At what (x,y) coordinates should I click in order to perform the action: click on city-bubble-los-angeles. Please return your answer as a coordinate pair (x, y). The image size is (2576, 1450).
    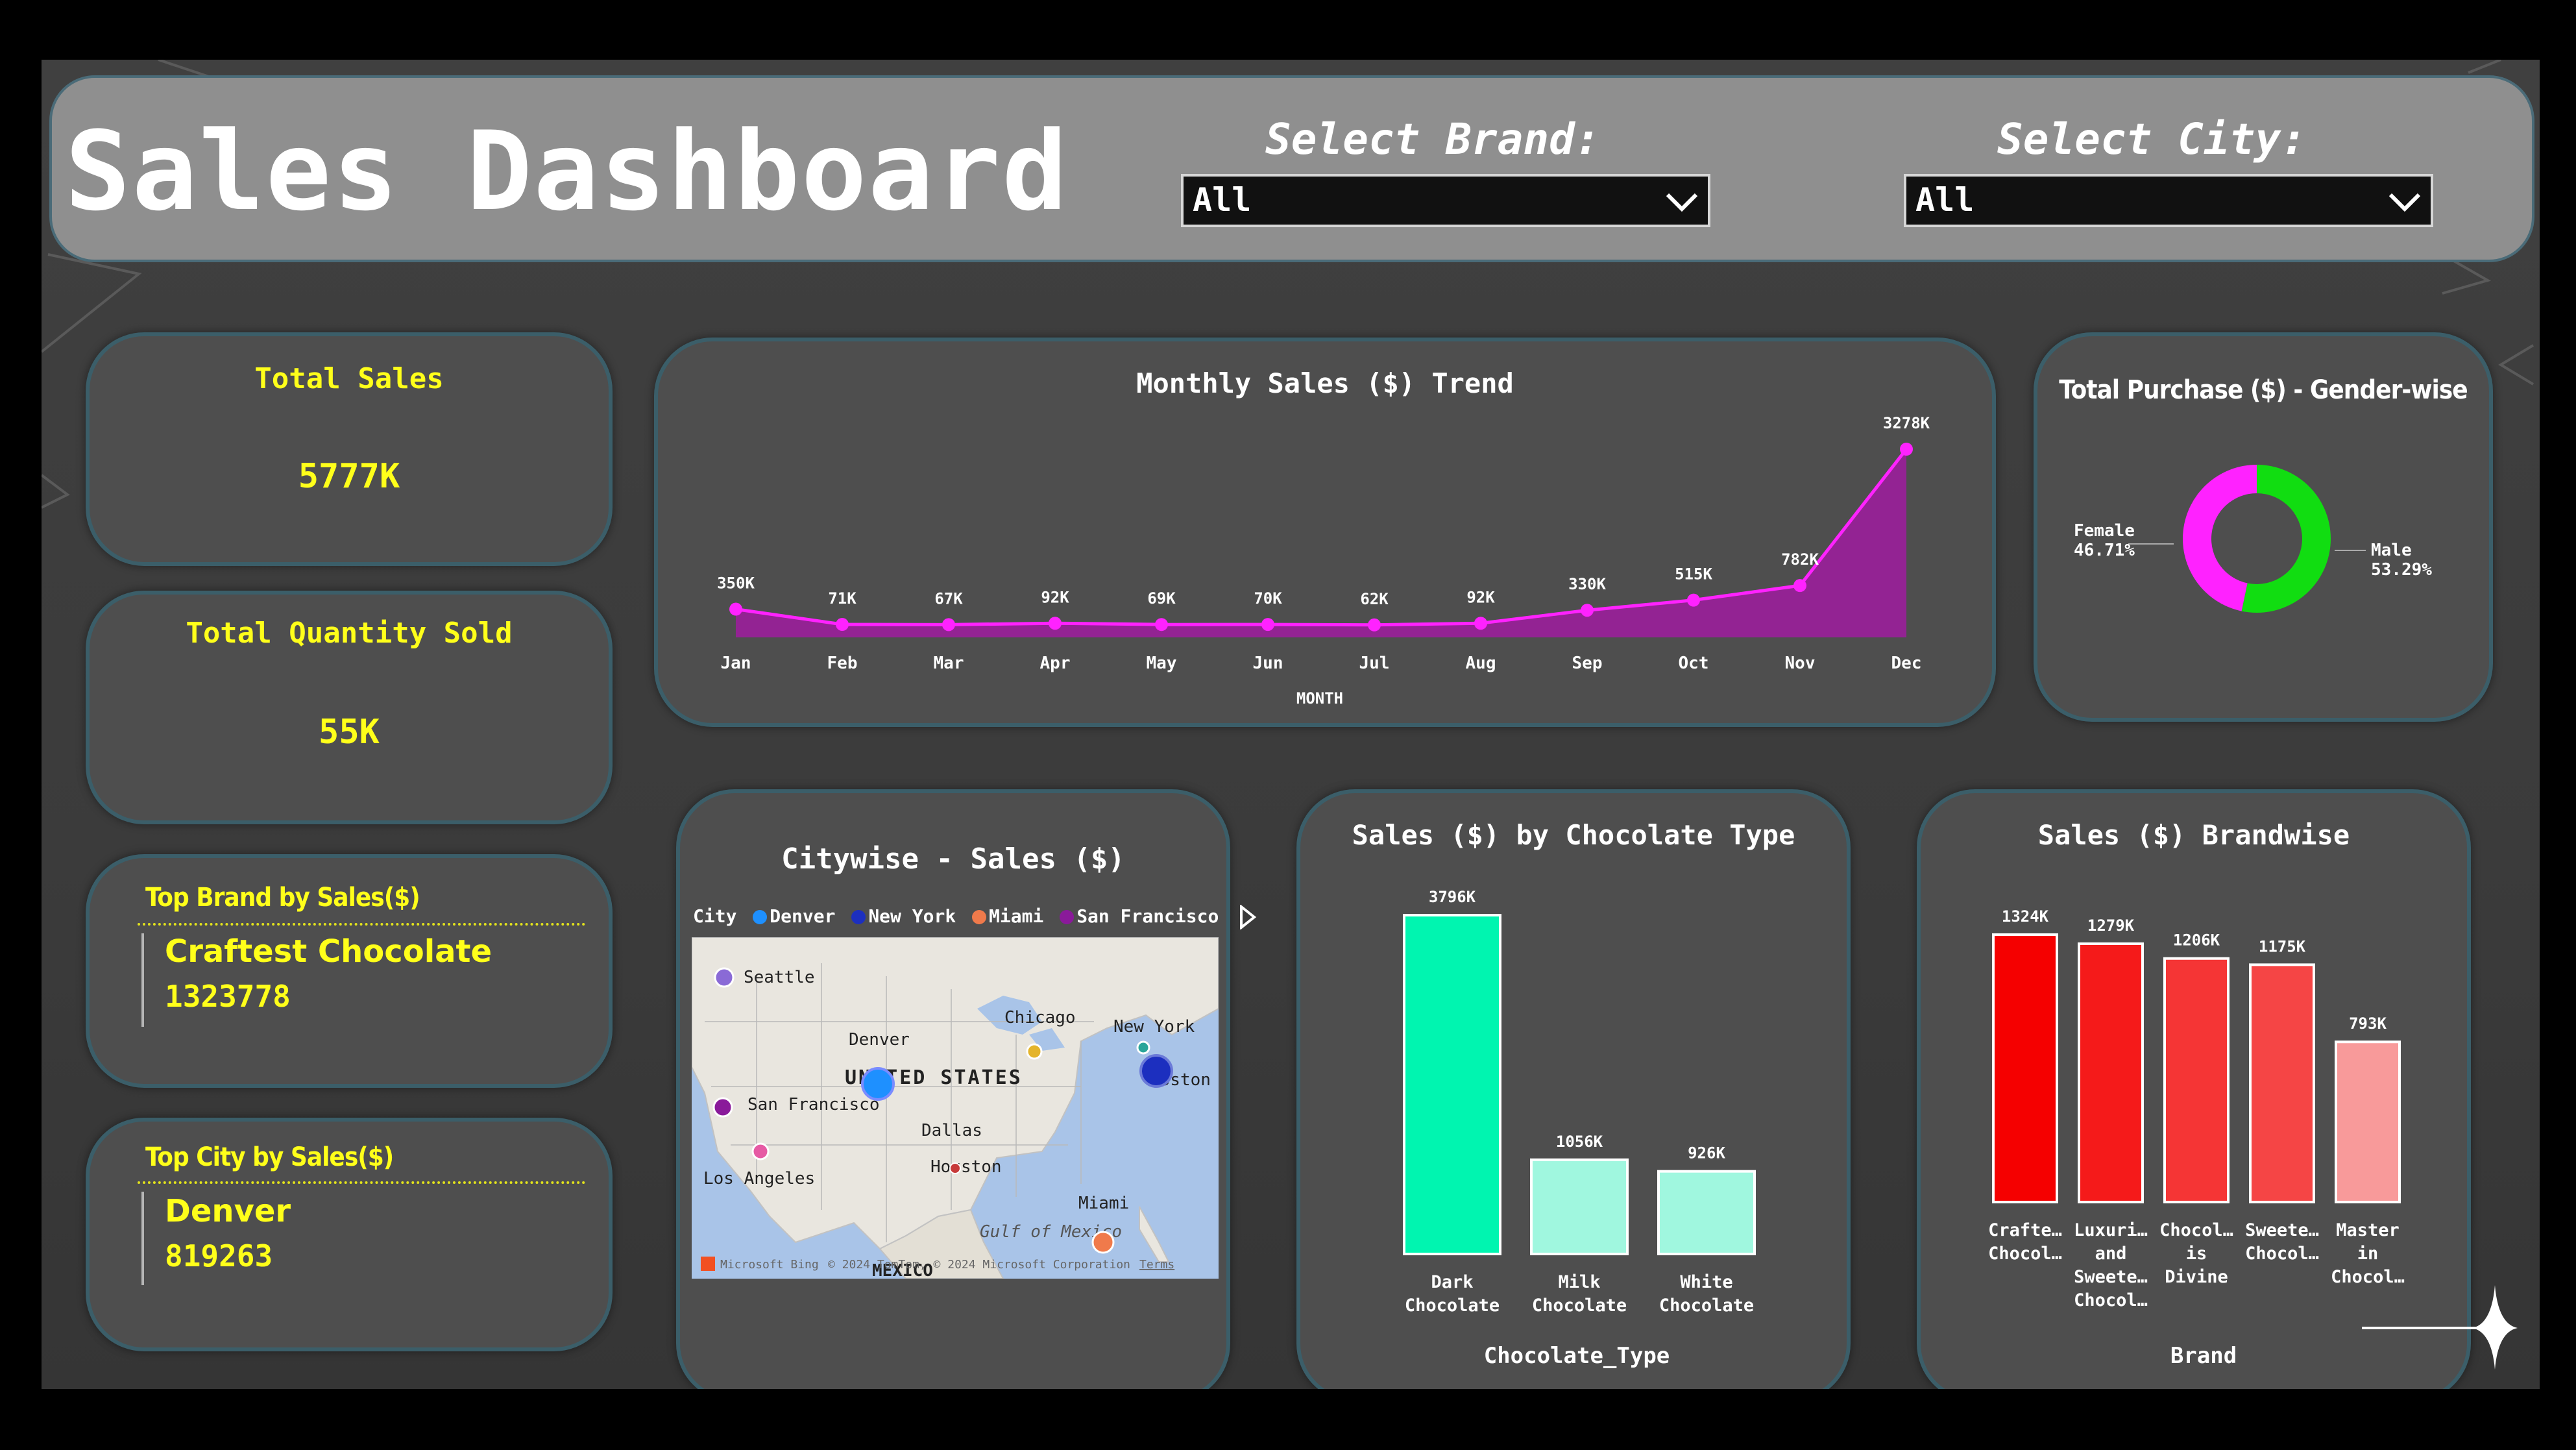
    Looking at the image, I should click on (760, 1151).